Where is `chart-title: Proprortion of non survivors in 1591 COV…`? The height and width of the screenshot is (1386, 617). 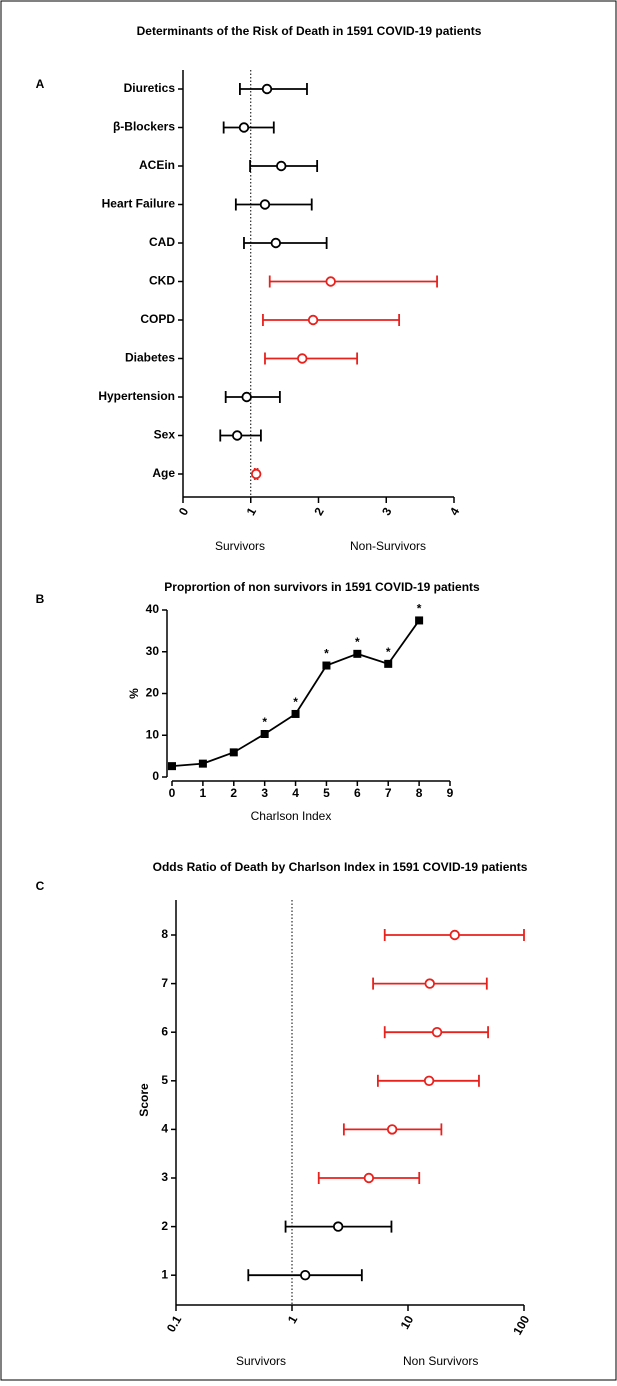
chart-title: Proprortion of non survivors in 1591 COV… is located at coordinates (322, 587).